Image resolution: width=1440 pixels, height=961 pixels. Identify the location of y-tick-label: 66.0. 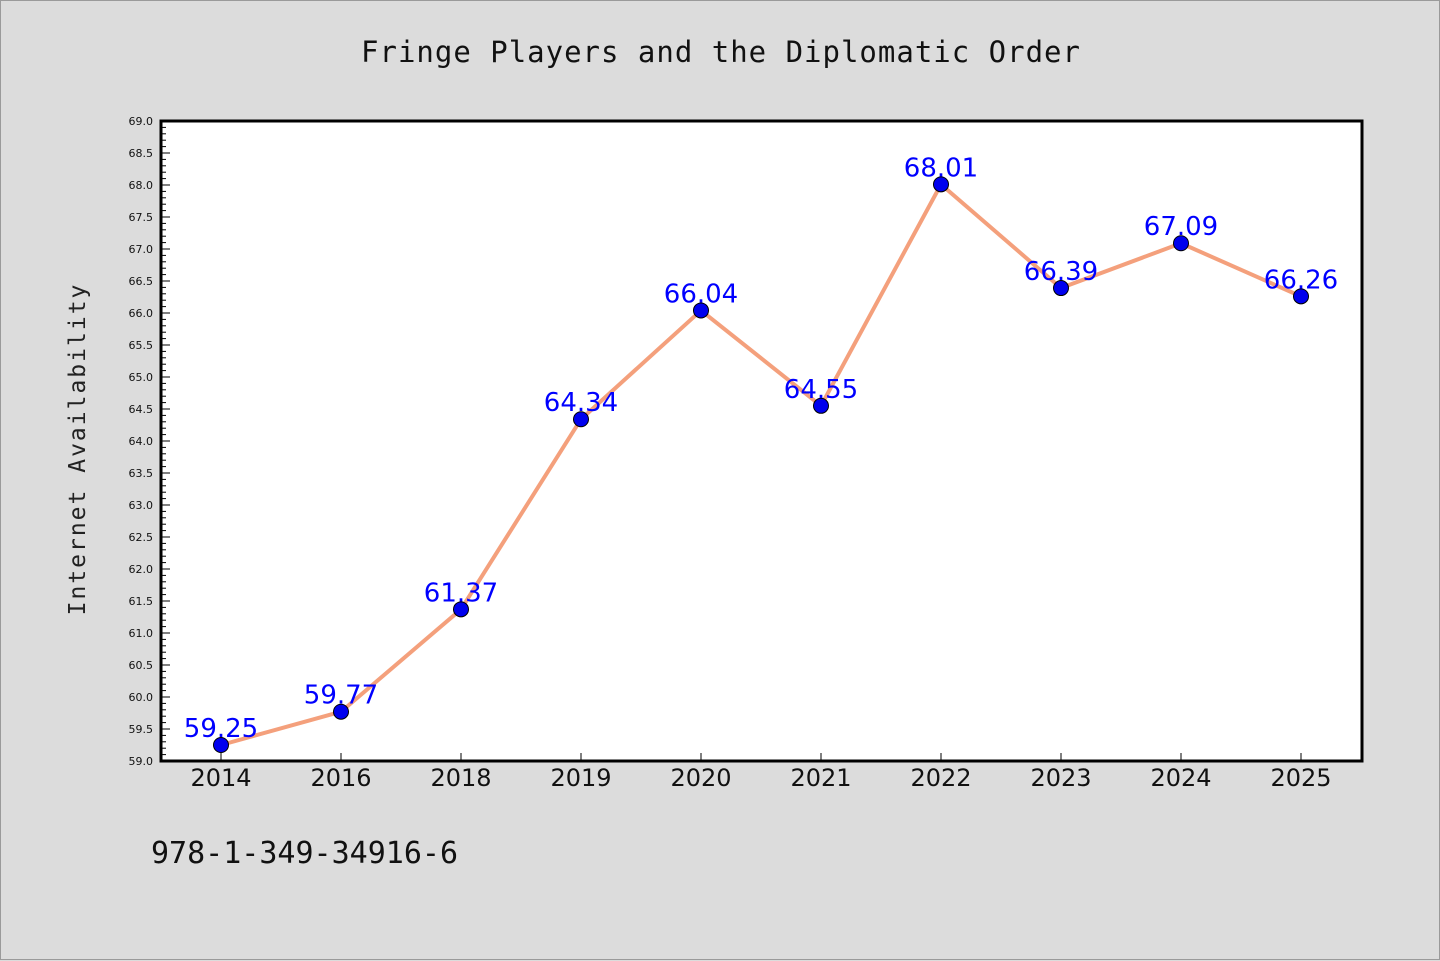
(141, 313).